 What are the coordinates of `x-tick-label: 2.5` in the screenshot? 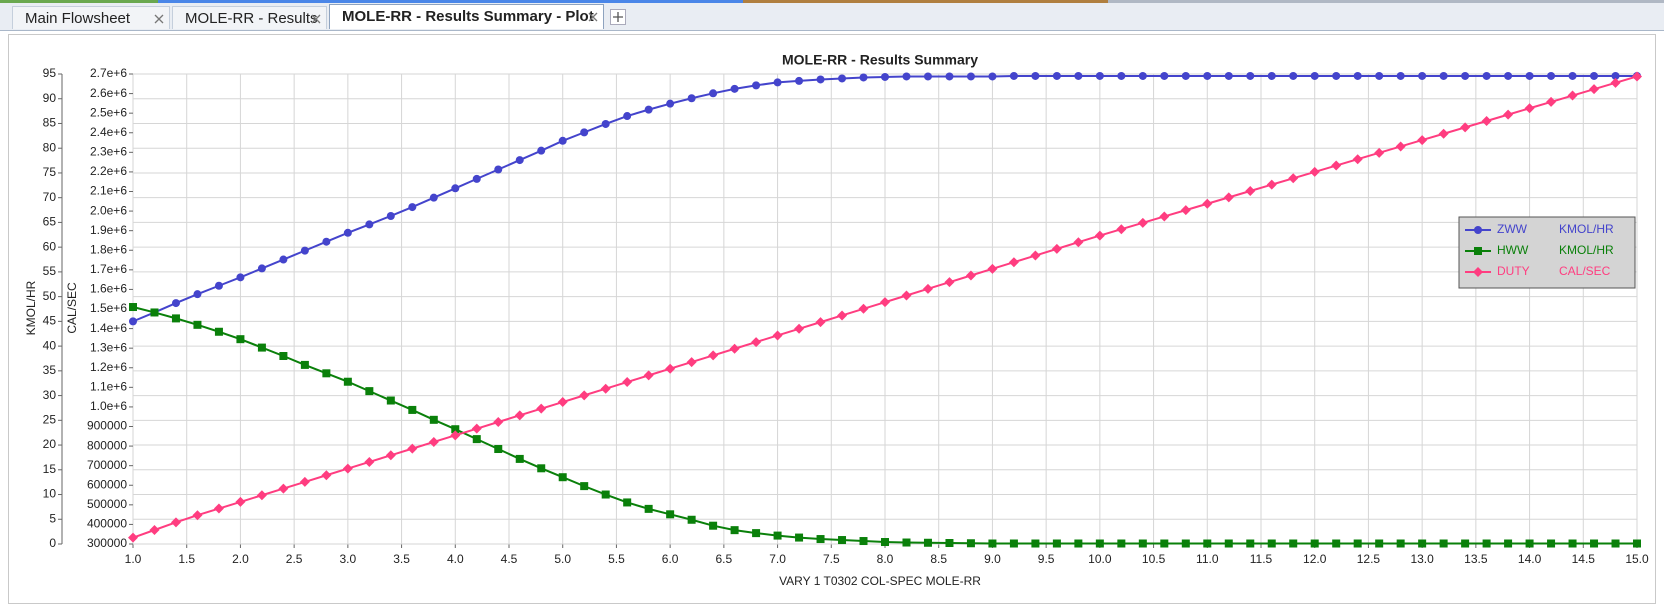 It's located at (294, 559).